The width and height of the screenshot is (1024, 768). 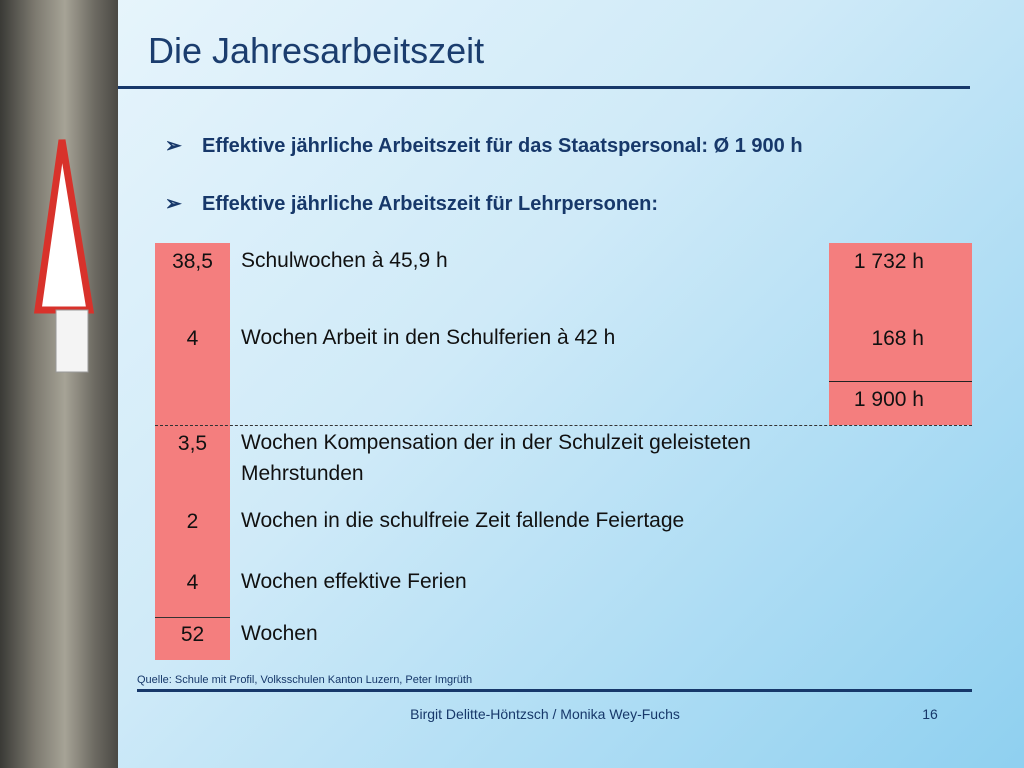 I want to click on title-rule, so click(x=544, y=87).